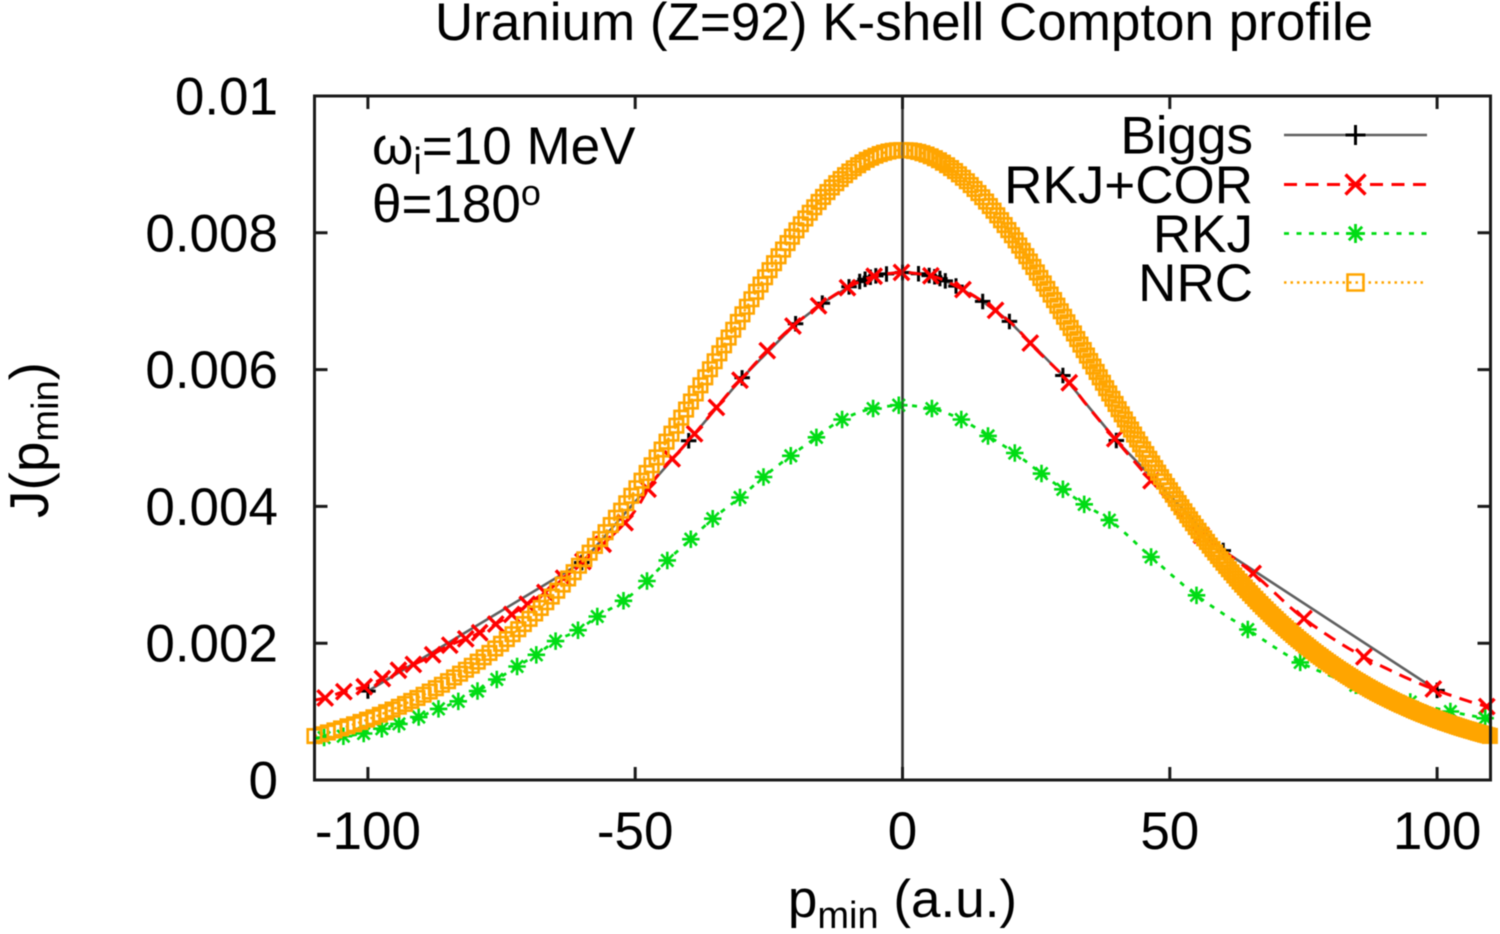 This screenshot has width=1500, height=934. What do you see at coordinates (904, 26) in the screenshot?
I see `svg-text:Uranium (Z=92) K-shell Compton: Uranium (Z=92) K-shell Compton profile` at bounding box center [904, 26].